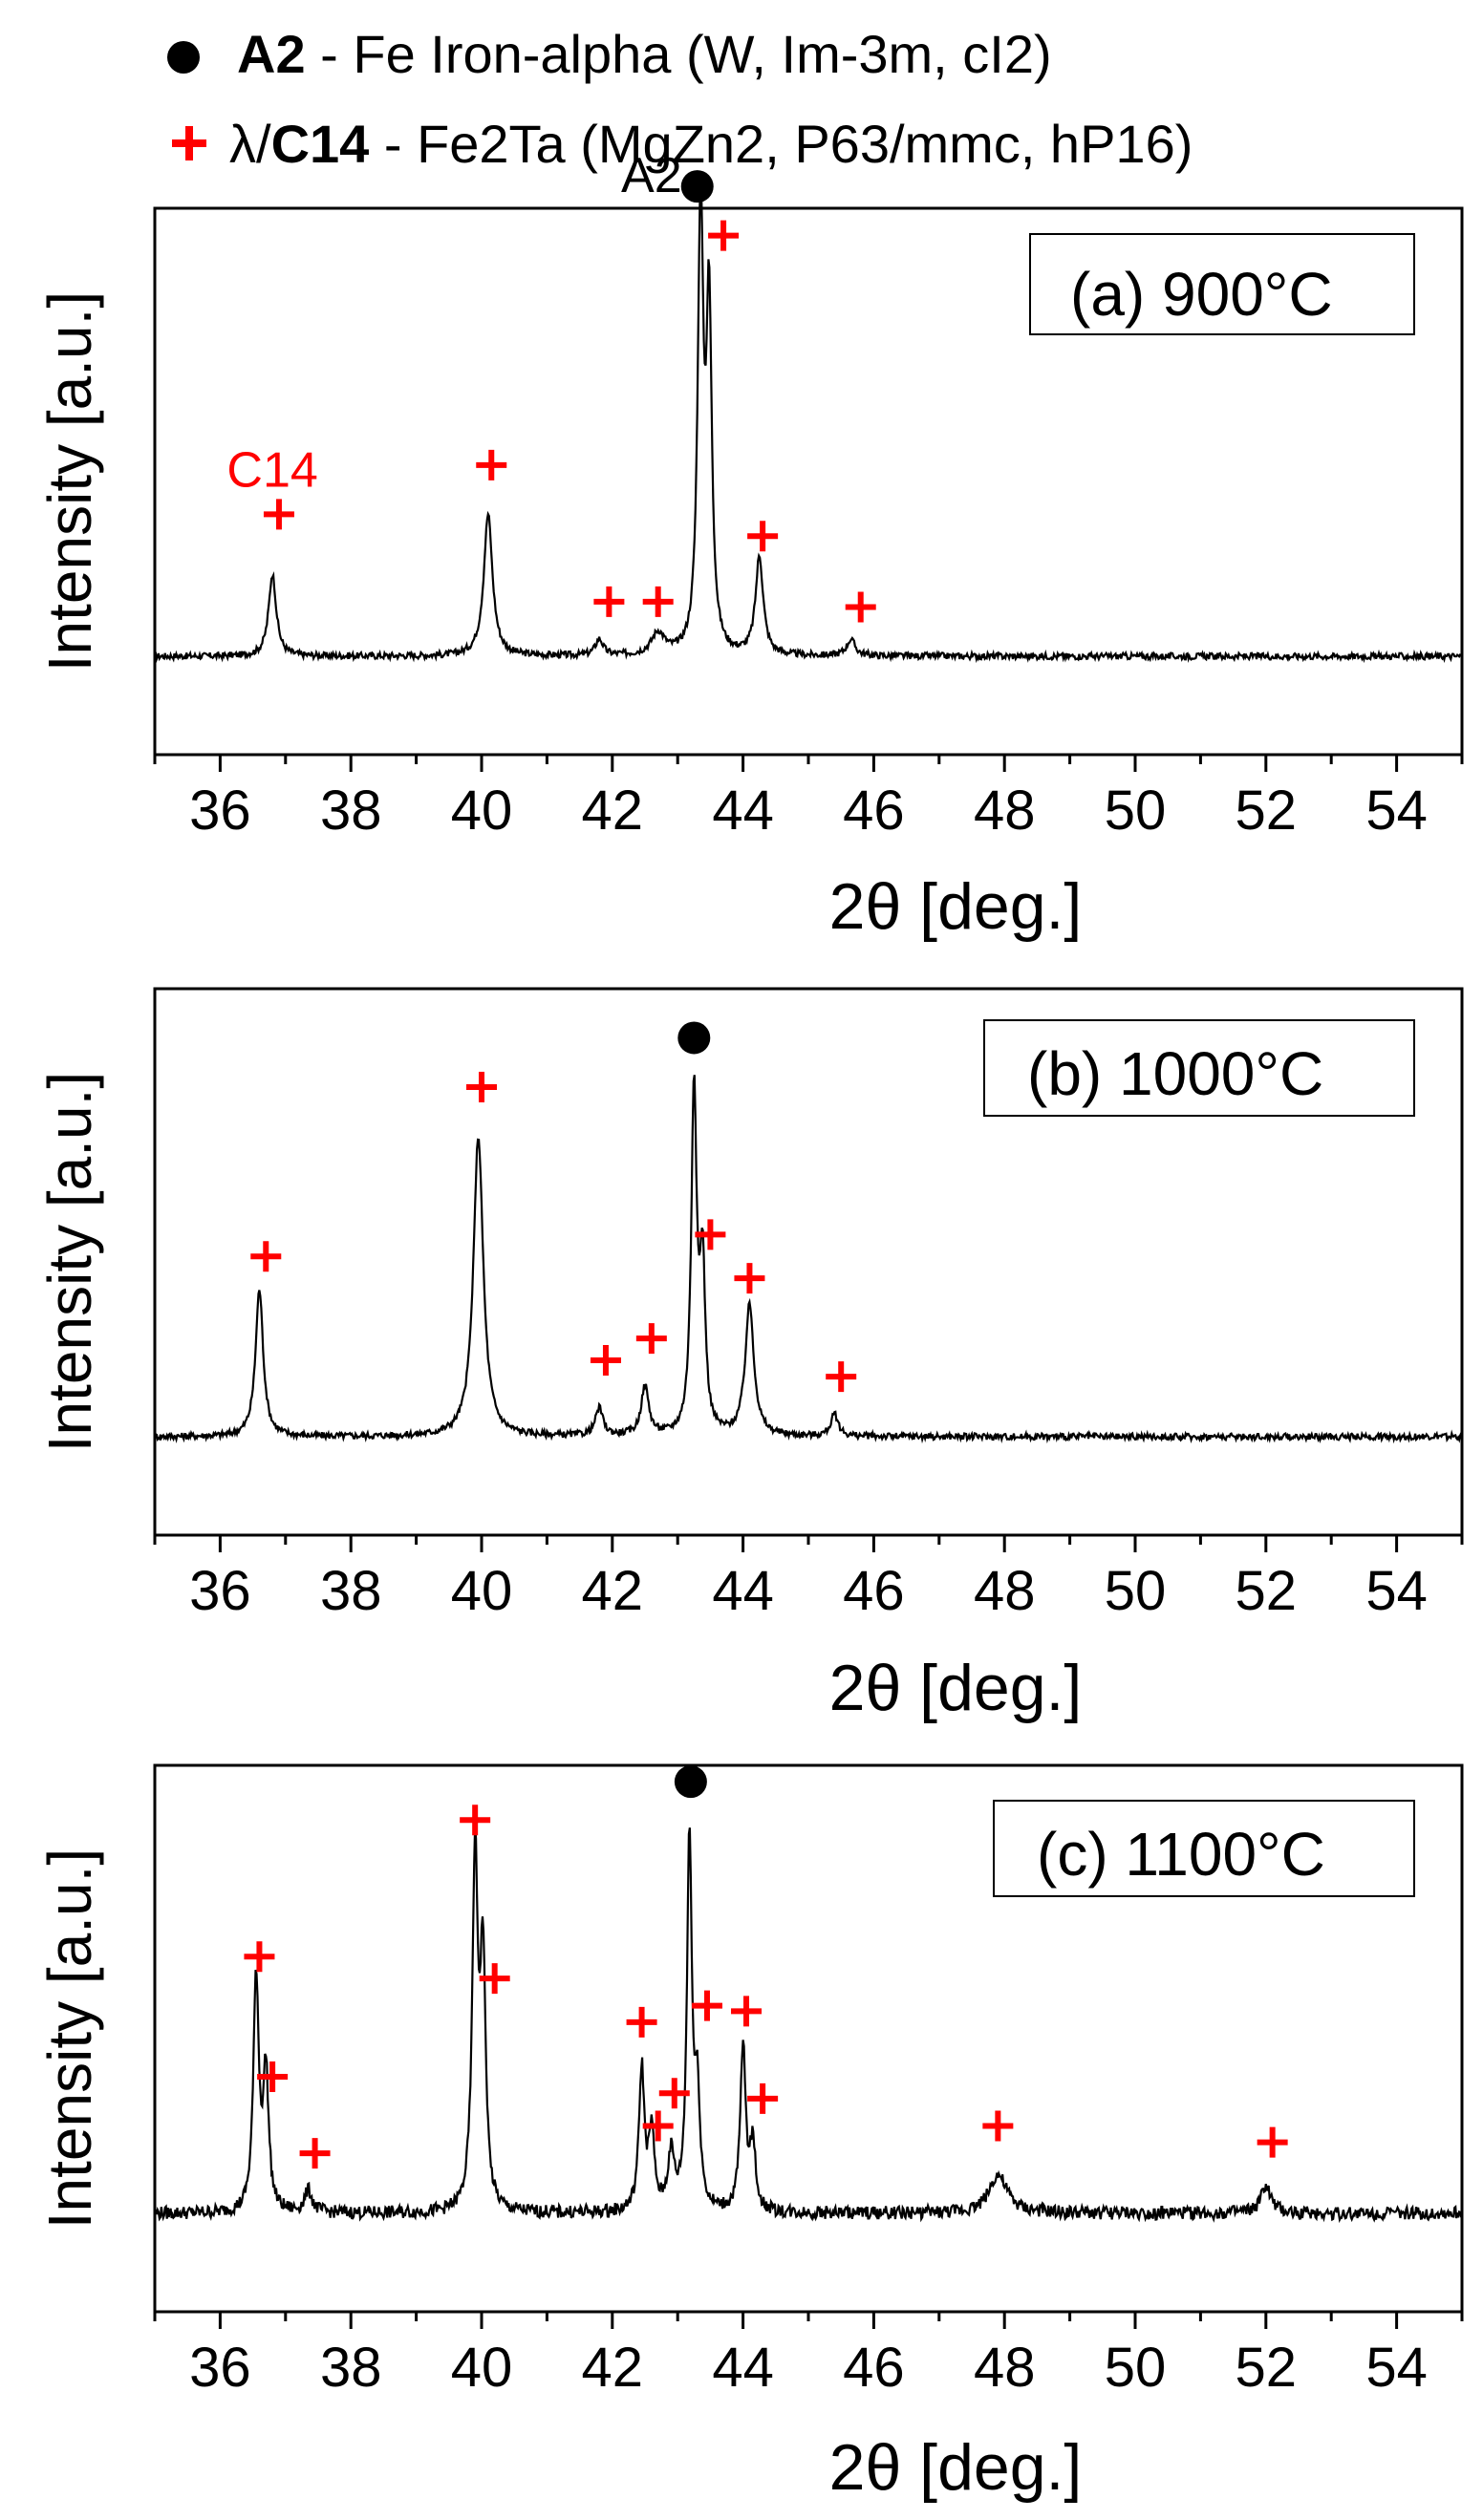 Image resolution: width=1483 pixels, height=2520 pixels. What do you see at coordinates (351, 1591) in the screenshot?
I see `panel-b-xtick-label-38: 38` at bounding box center [351, 1591].